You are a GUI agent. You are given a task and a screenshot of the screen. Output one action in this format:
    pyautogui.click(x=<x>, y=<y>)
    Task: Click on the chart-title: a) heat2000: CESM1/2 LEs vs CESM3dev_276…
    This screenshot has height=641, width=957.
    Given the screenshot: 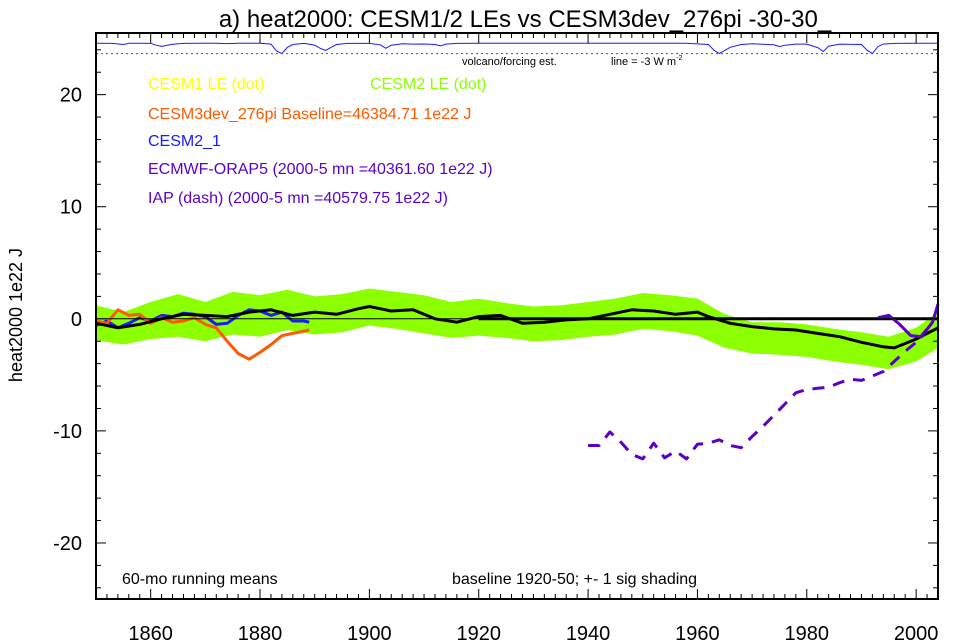 What is the action you would take?
    pyautogui.click(x=525, y=19)
    